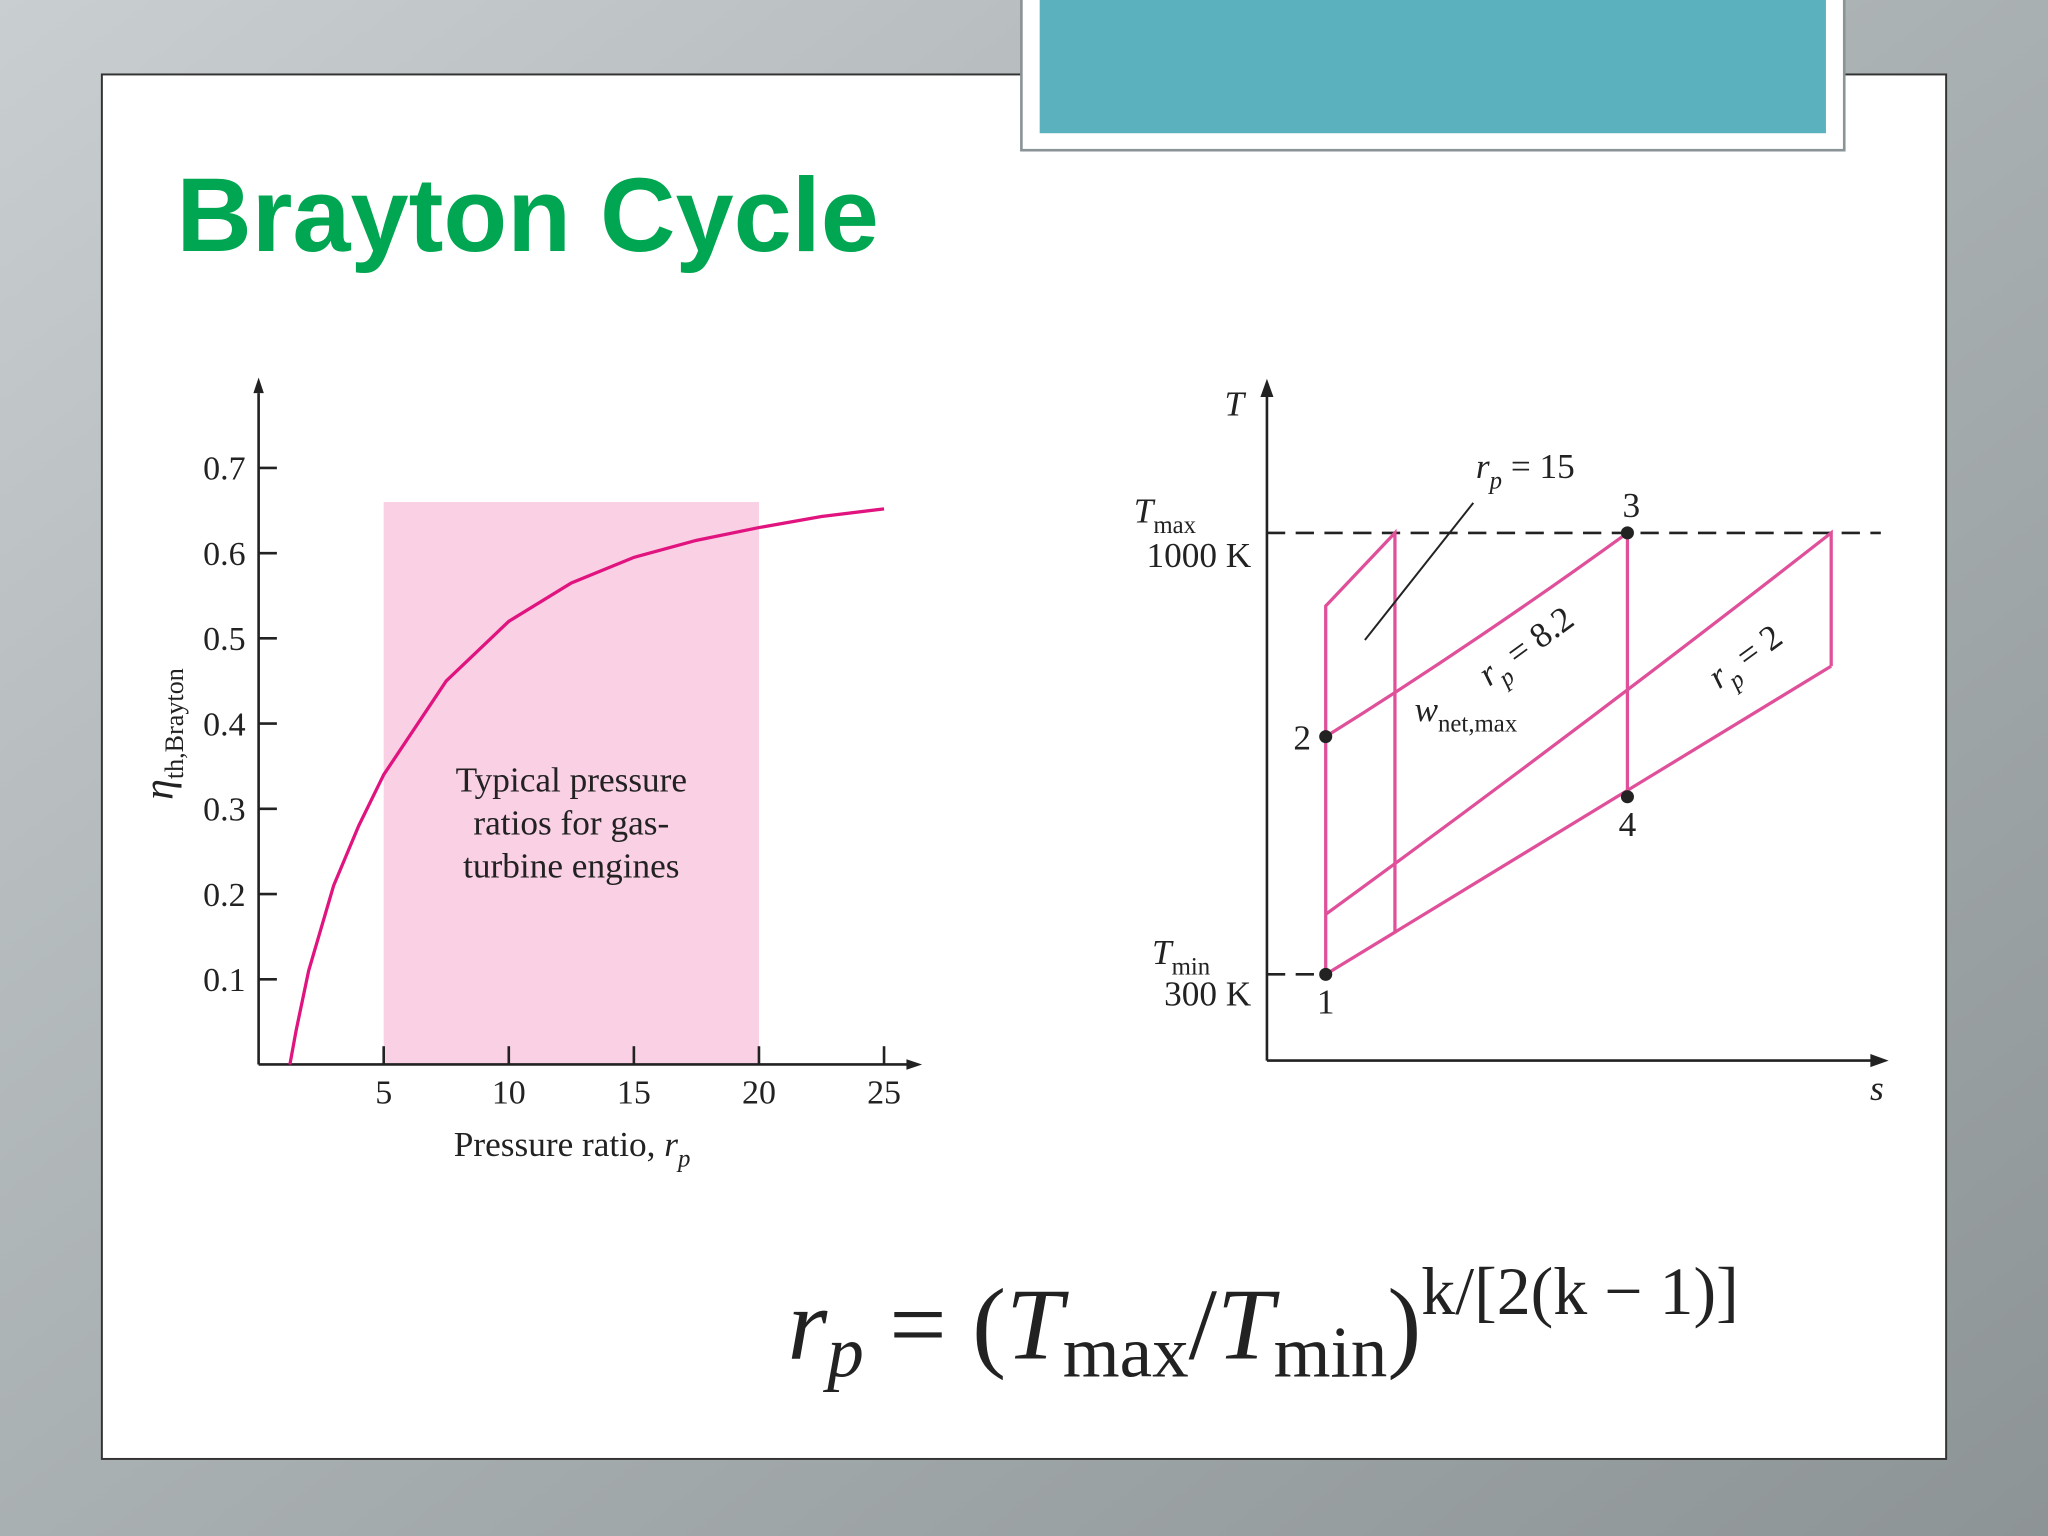  Describe the element at coordinates (159, 789) in the screenshot. I see `y-axis-label-symbol: η` at that location.